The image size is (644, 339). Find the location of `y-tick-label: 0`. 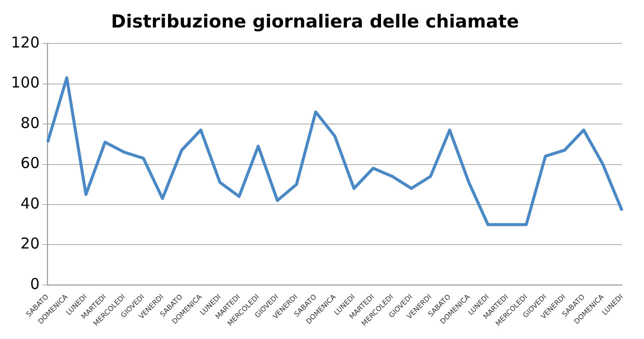

y-tick-label: 0 is located at coordinates (35, 283).